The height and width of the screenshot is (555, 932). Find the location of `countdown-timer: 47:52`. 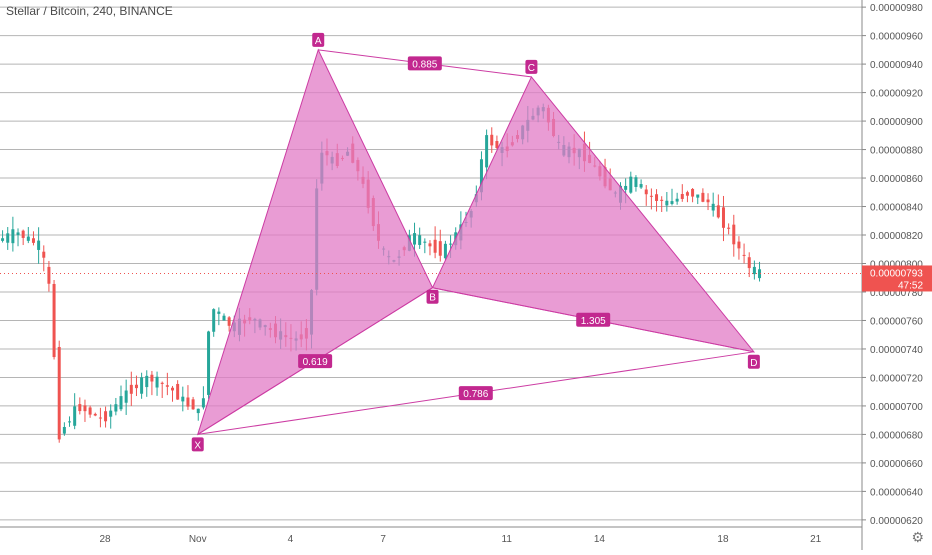

countdown-timer: 47:52 is located at coordinates (910, 285).